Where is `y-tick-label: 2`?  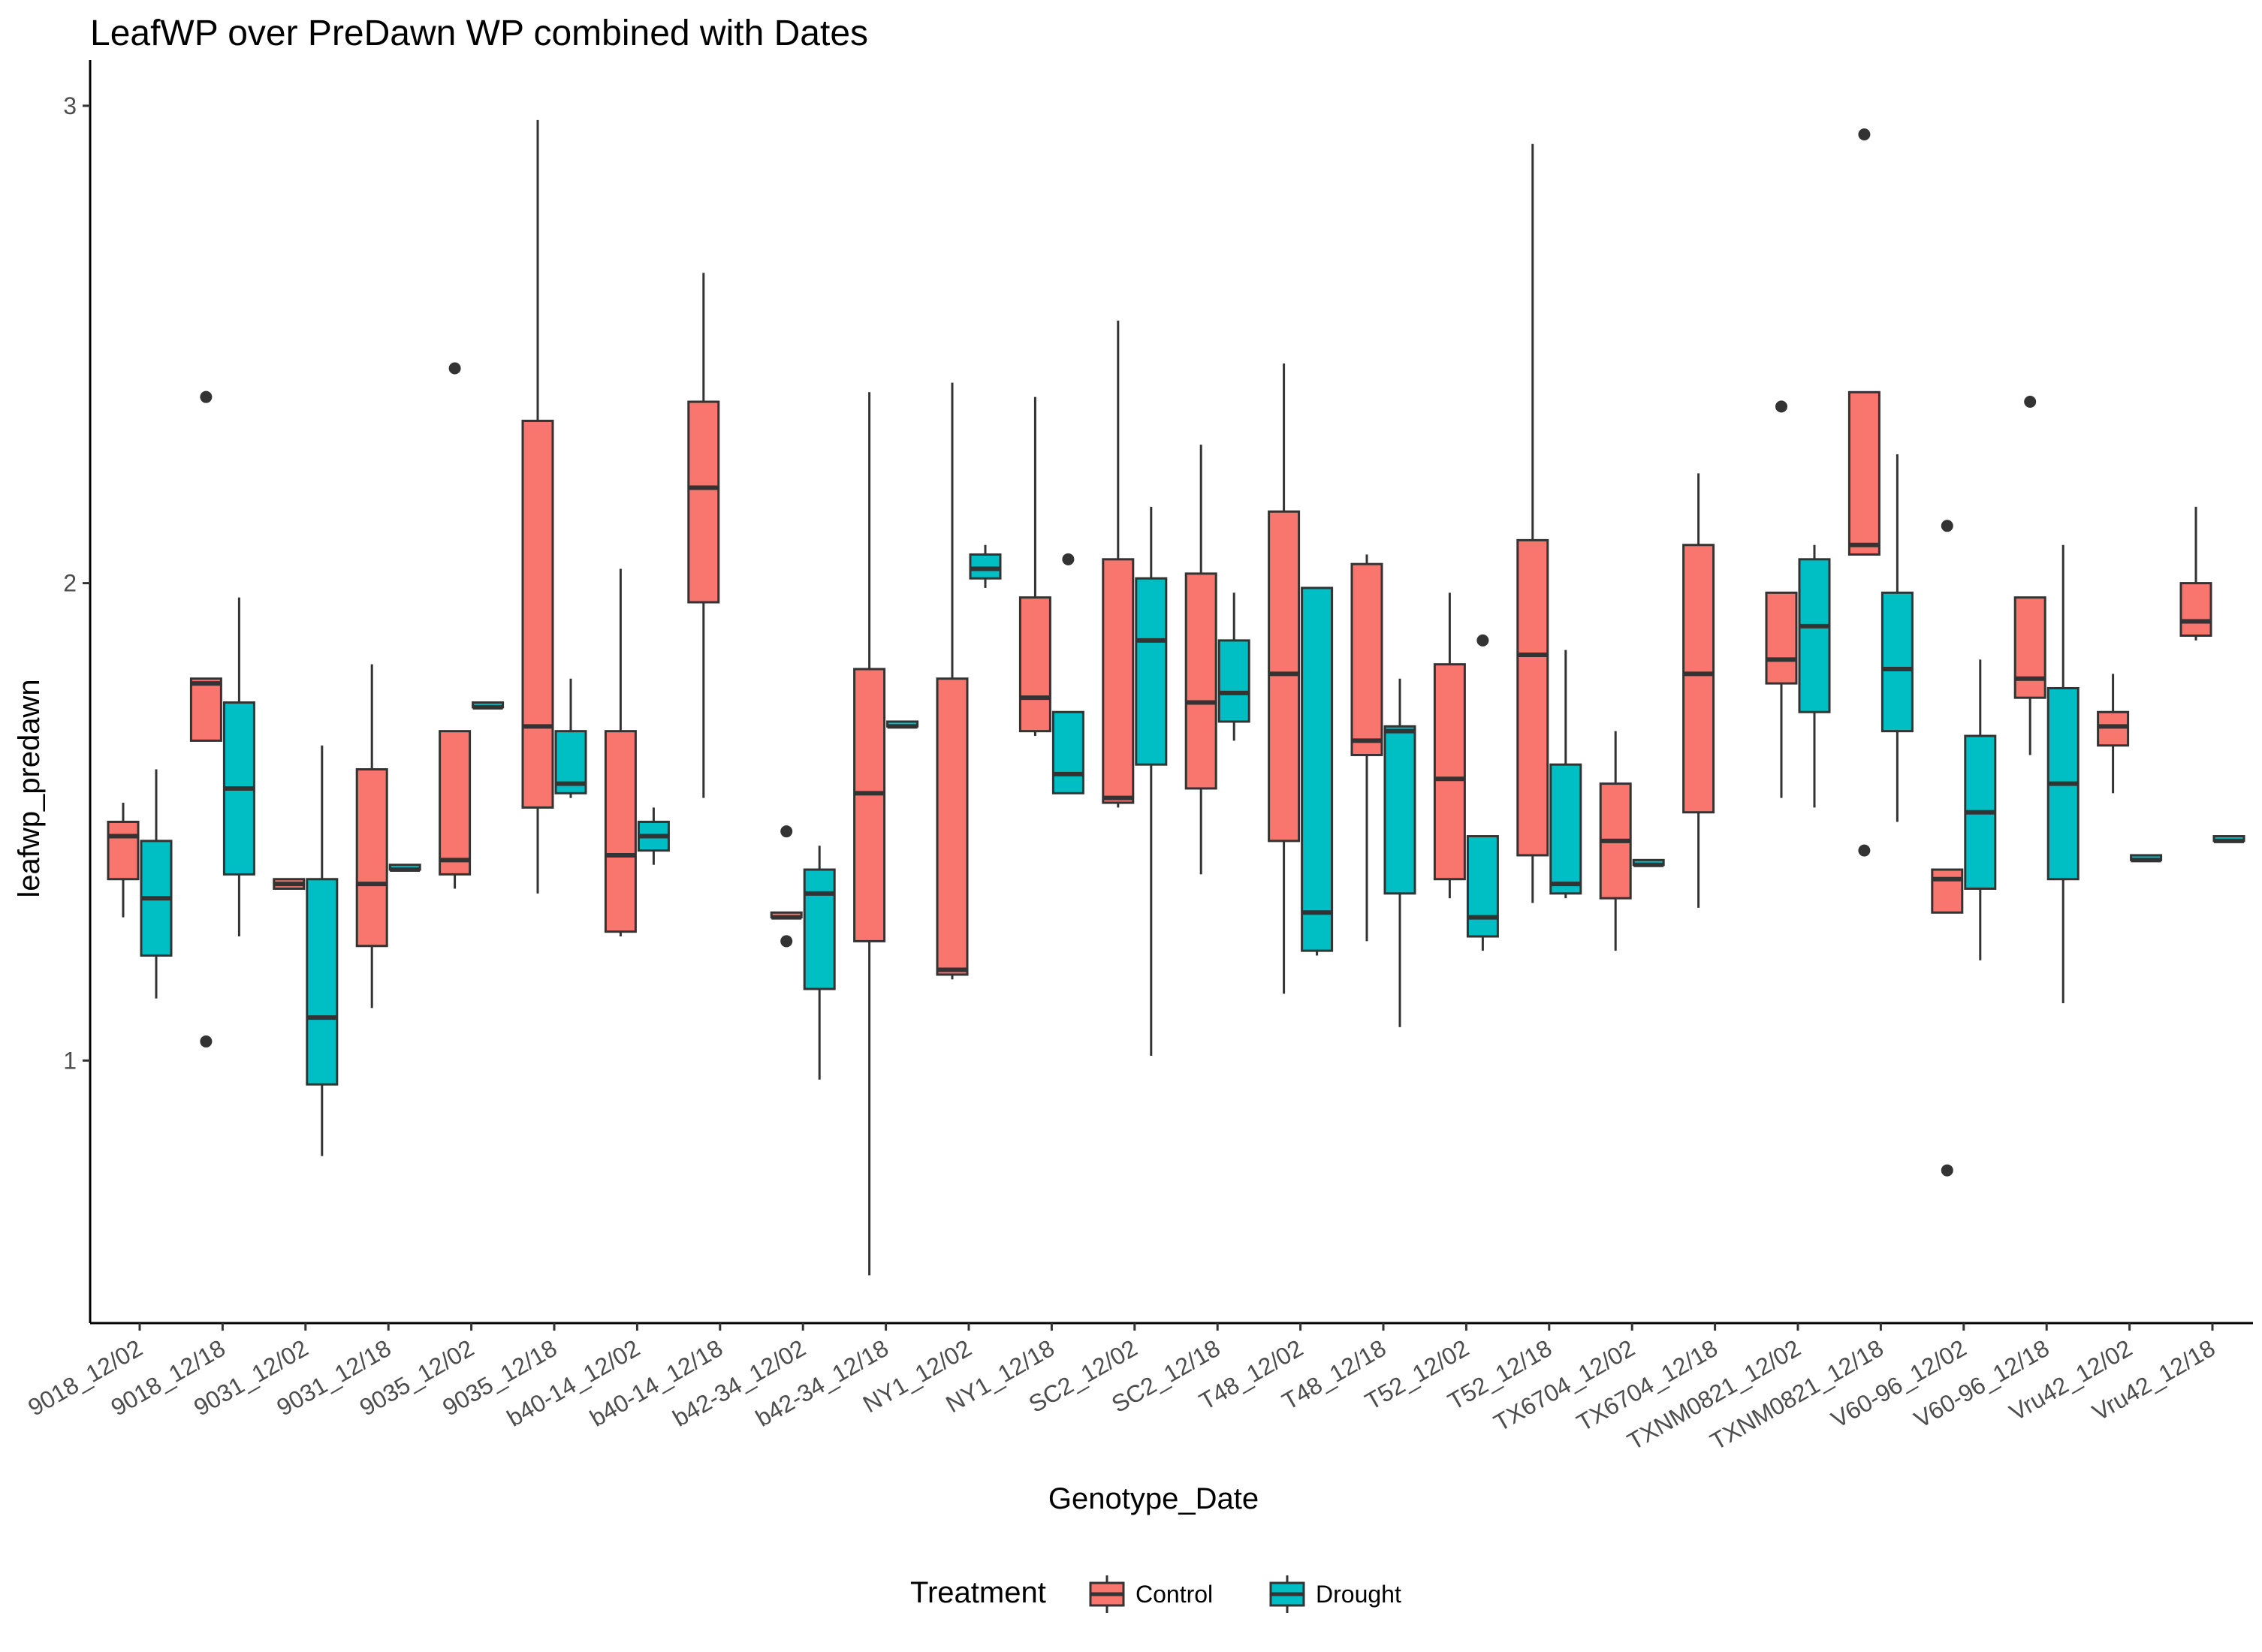
y-tick-label: 2 is located at coordinates (70, 583).